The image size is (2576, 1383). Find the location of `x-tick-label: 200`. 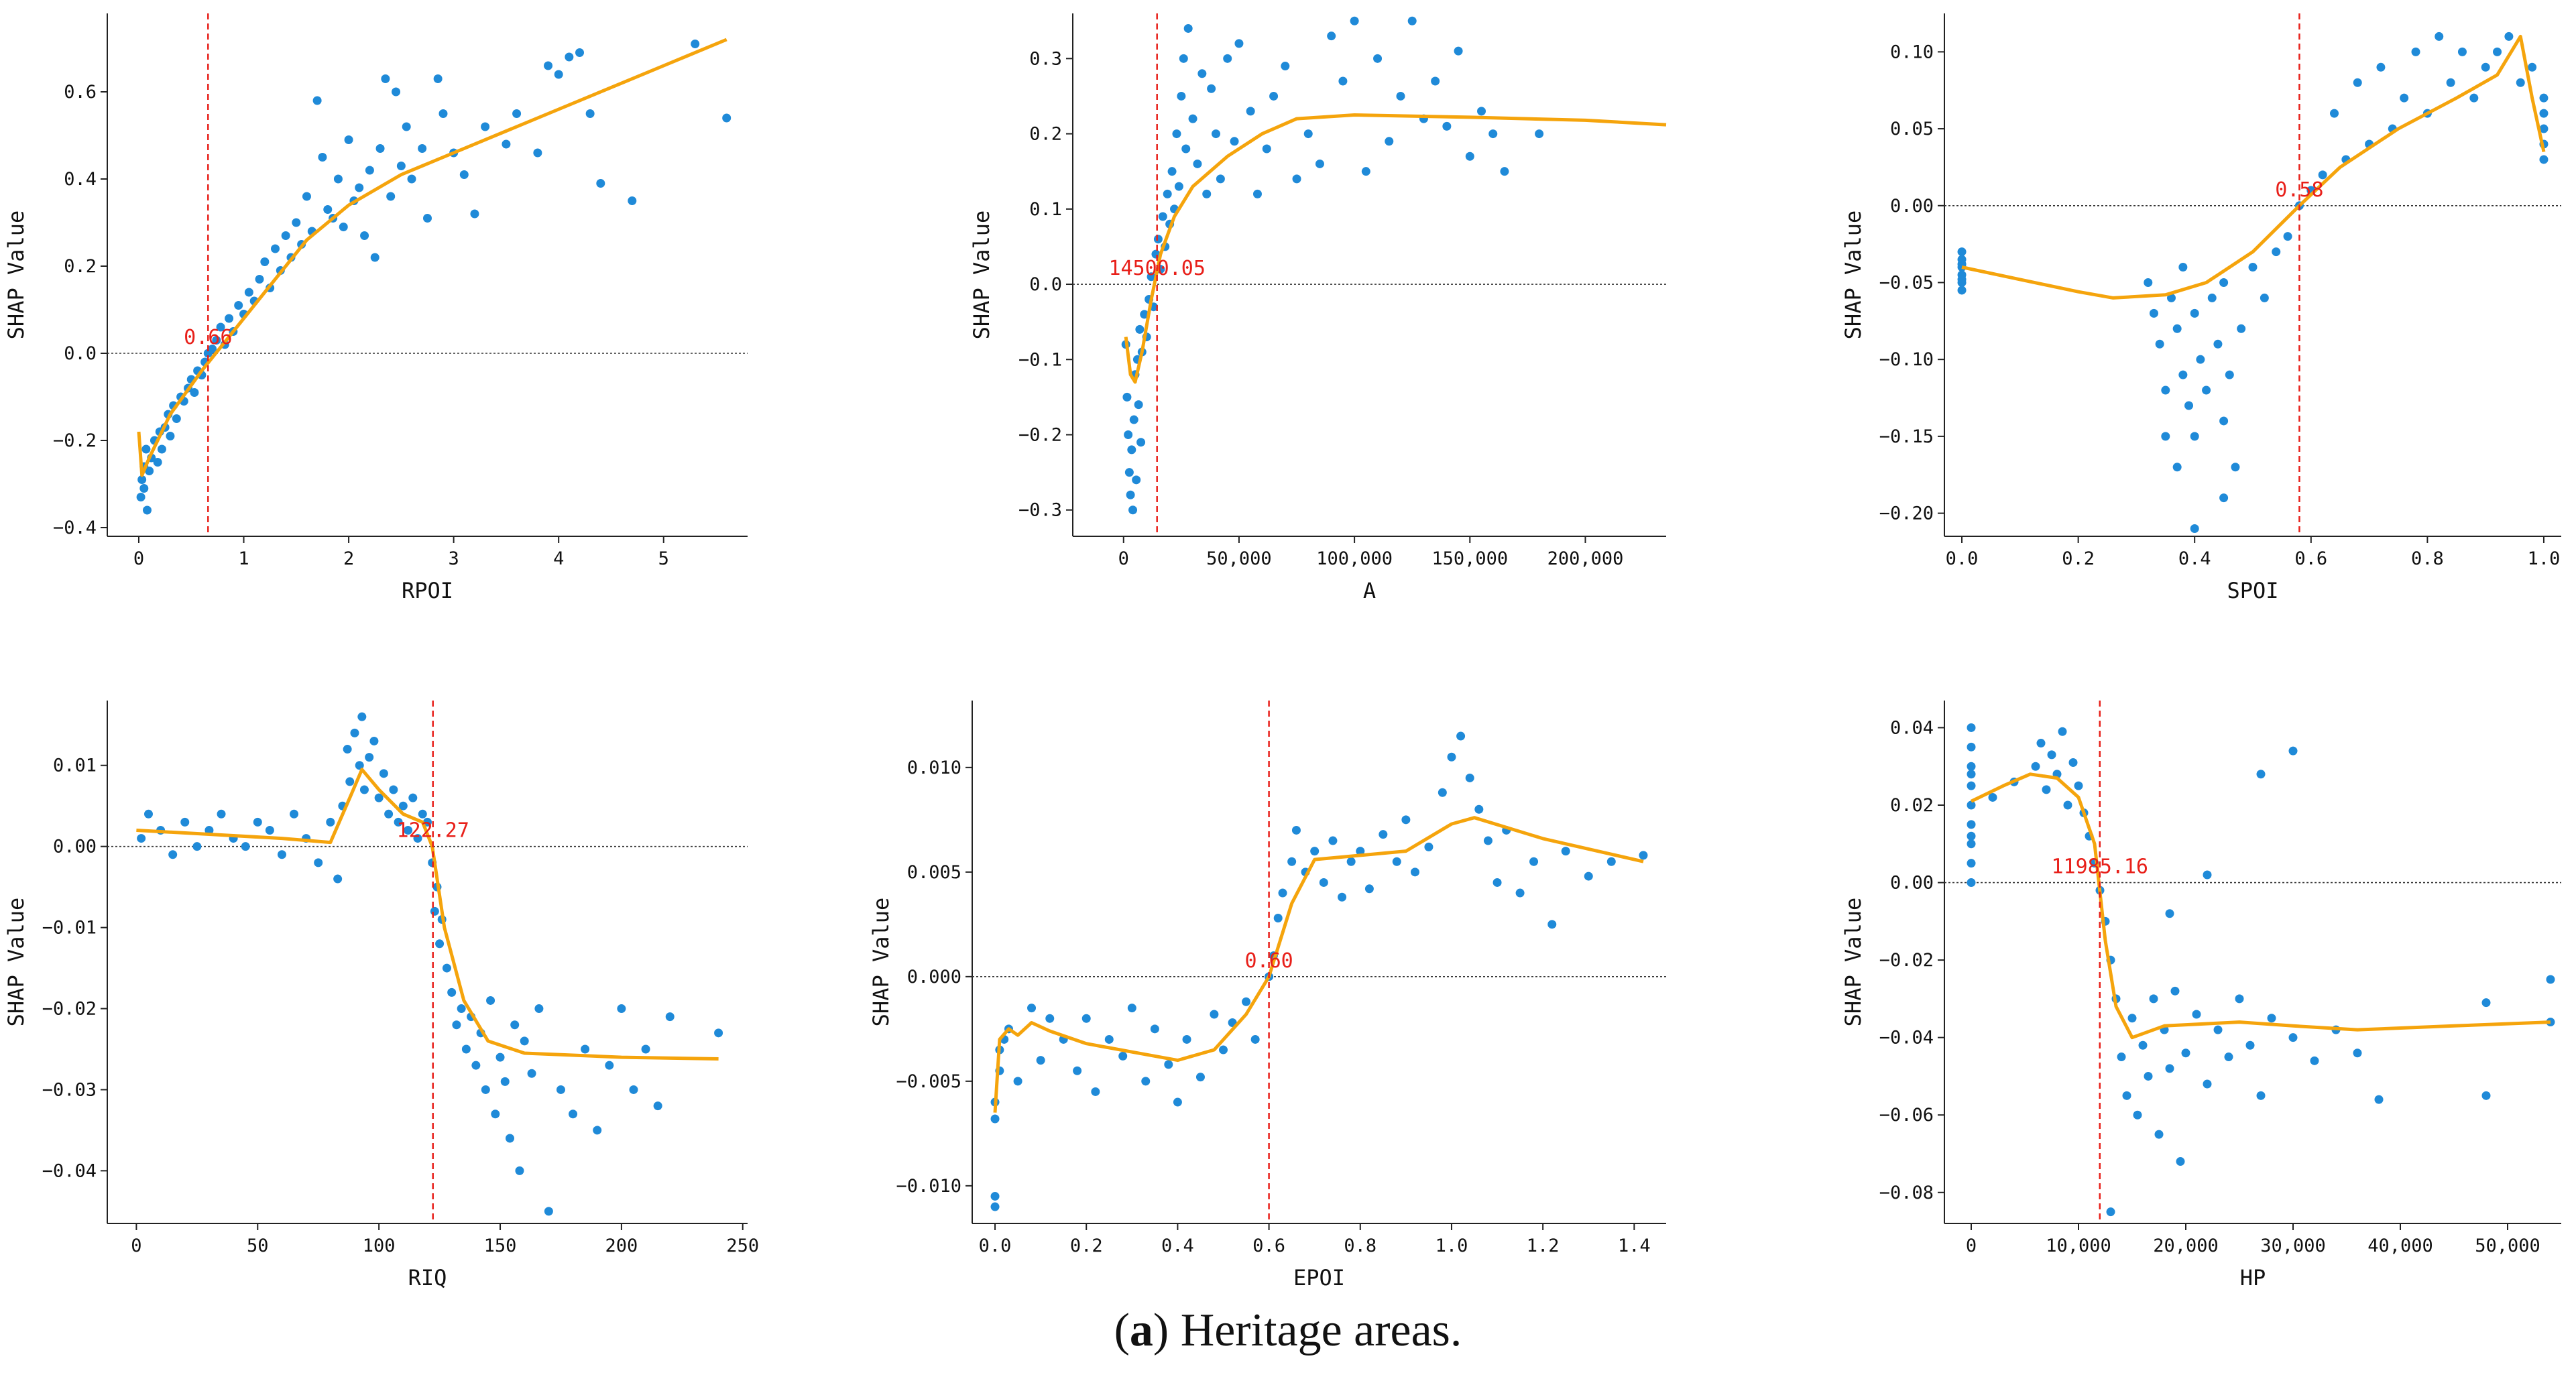

x-tick-label: 200 is located at coordinates (621, 1246).